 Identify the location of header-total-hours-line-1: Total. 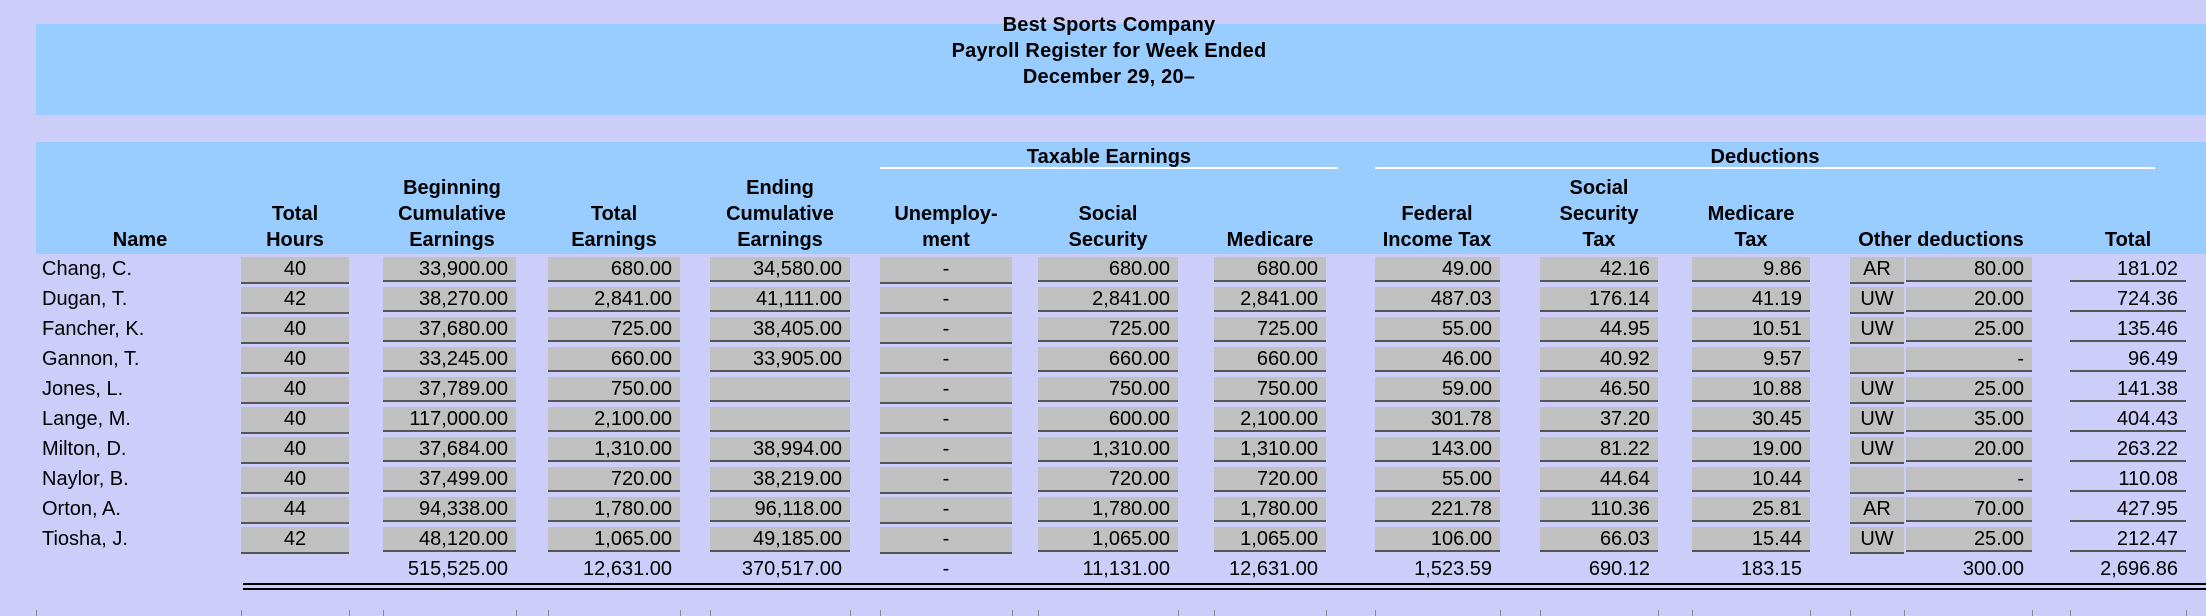
(295, 214).